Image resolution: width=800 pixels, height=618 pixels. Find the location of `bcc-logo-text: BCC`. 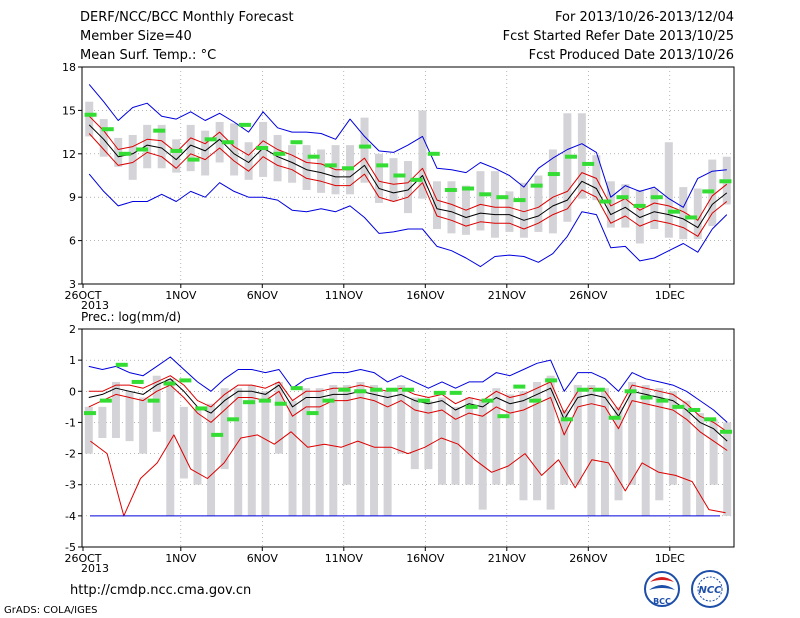

bcc-logo-text: BCC is located at coordinates (662, 601).